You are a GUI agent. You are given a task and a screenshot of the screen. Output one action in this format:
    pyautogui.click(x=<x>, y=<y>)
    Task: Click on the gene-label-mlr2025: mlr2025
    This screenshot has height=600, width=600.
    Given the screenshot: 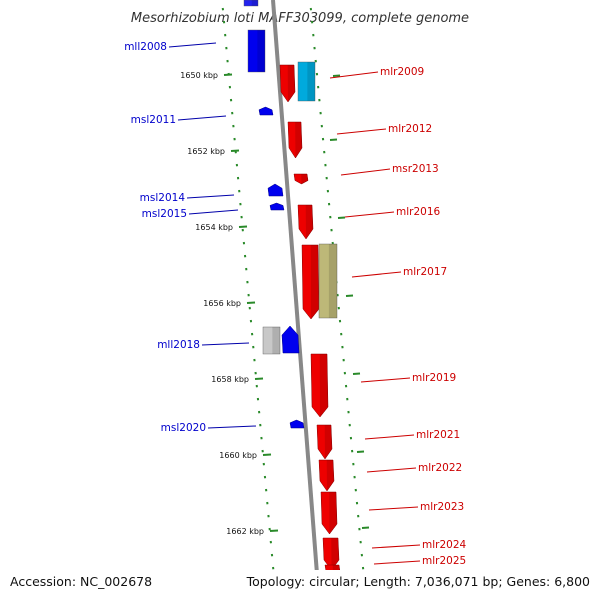 What is the action you would take?
    pyautogui.click(x=444, y=561)
    